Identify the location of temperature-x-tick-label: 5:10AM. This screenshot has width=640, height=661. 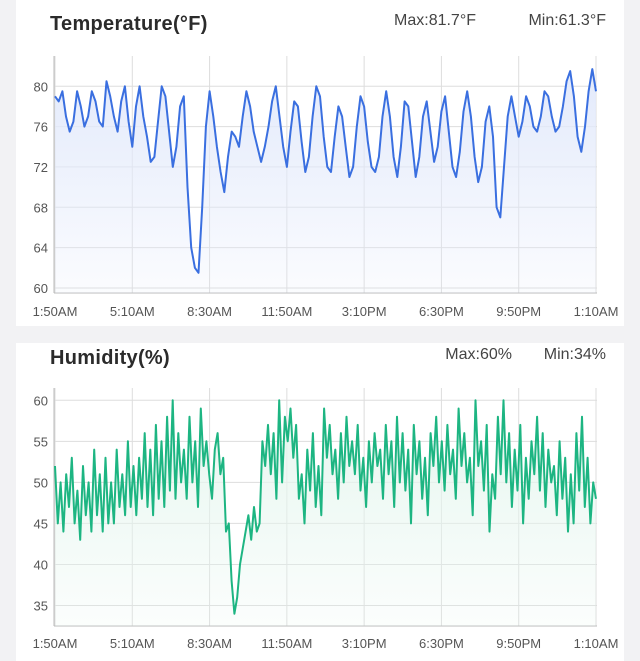
(132, 311).